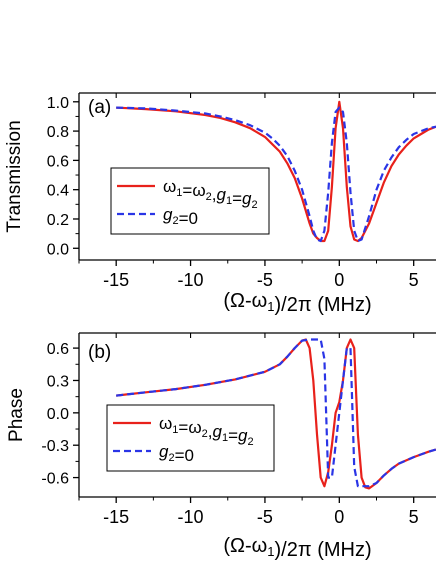 Image resolution: width=436 pixels, height=569 pixels. What do you see at coordinates (58, 381) in the screenshot?
I see `y-tick-label: 0.3` at bounding box center [58, 381].